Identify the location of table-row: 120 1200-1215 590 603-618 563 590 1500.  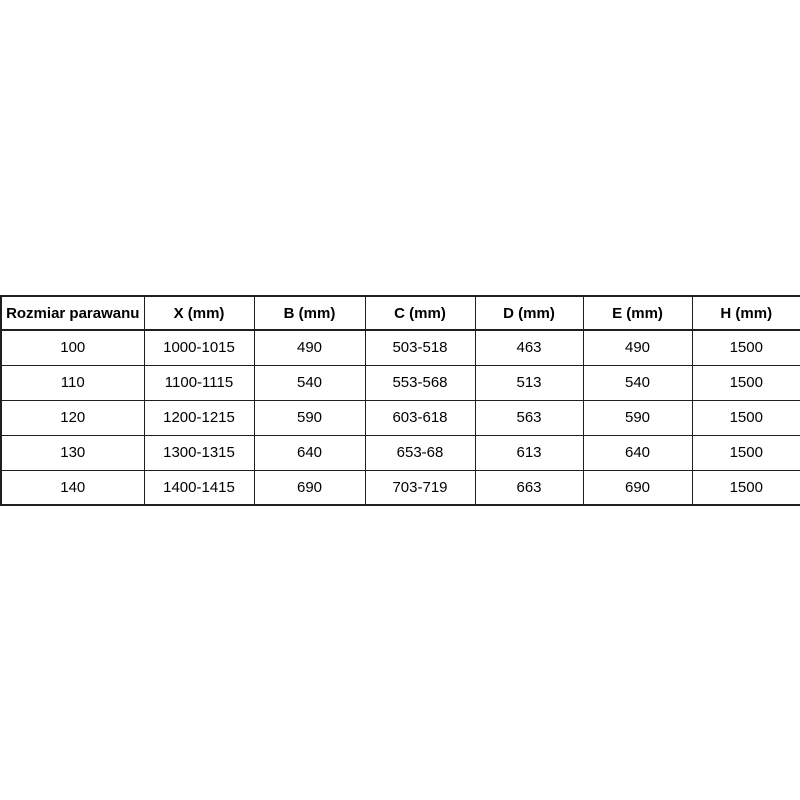
(400, 417).